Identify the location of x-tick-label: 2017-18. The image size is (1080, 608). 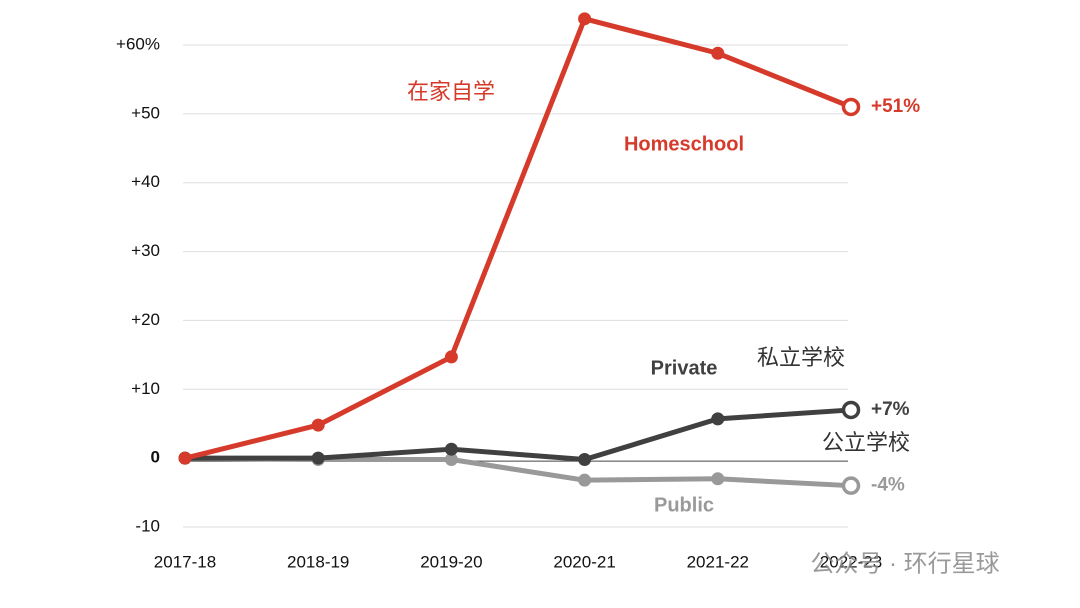
(185, 561).